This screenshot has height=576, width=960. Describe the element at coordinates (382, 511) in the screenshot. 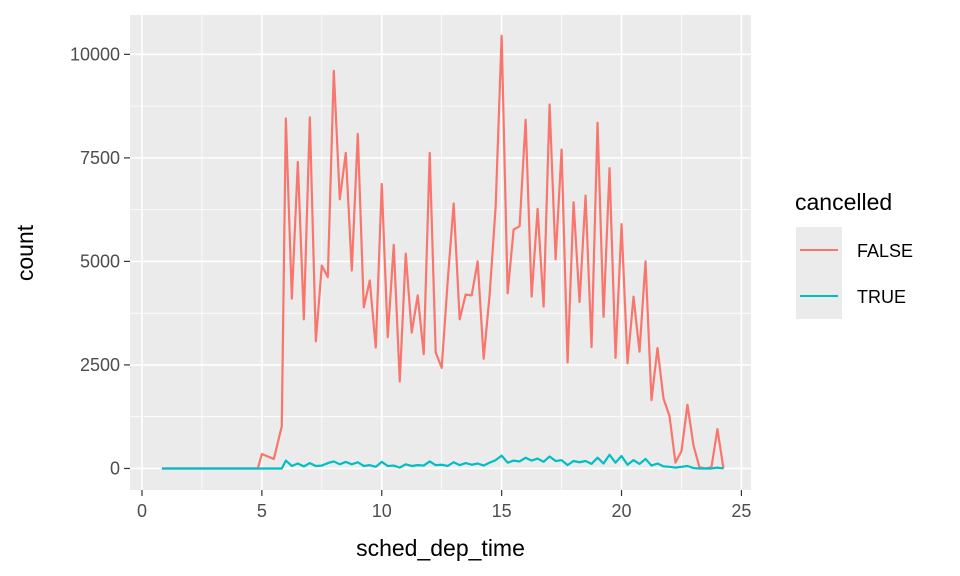

I see `x-tick-label: 10` at that location.